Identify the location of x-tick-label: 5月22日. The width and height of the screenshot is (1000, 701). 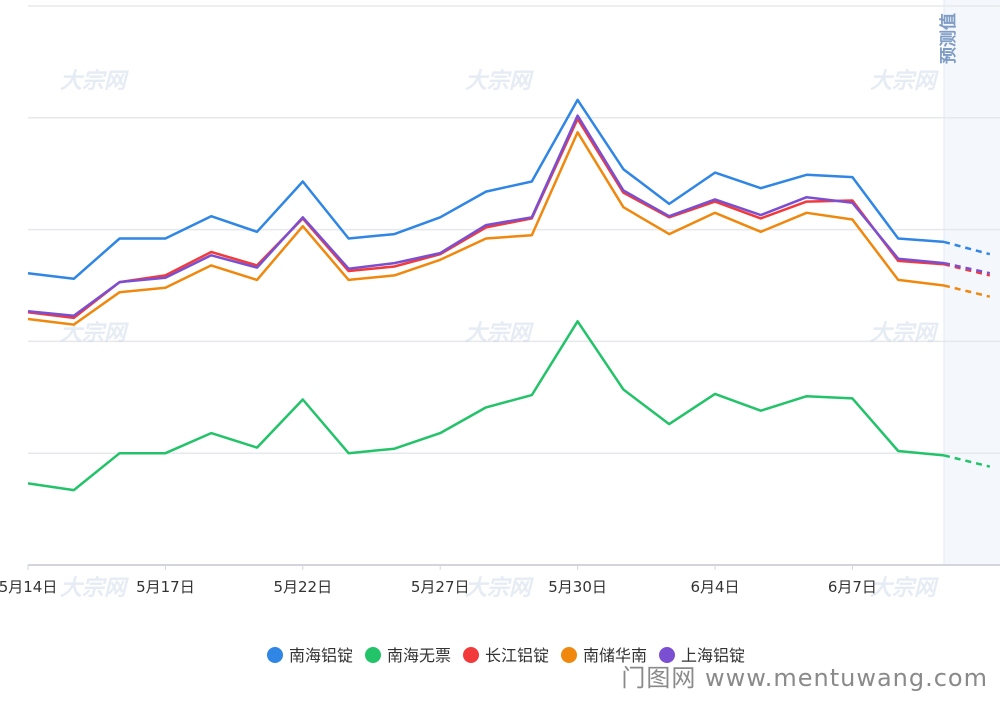
(302, 587).